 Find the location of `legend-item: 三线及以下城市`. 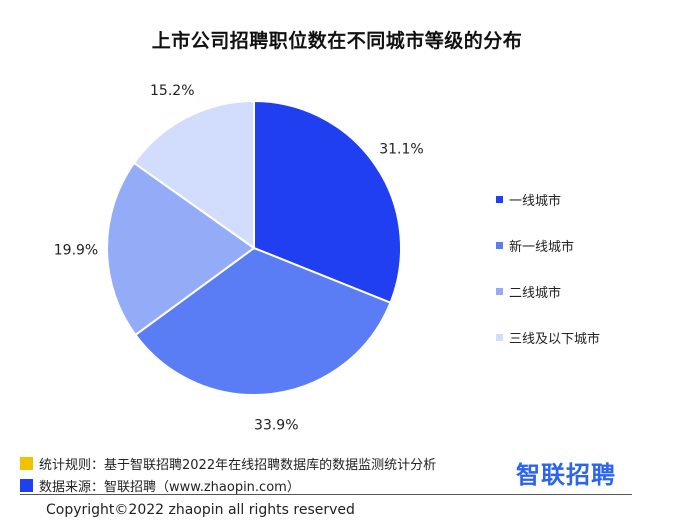

legend-item: 三线及以下城市 is located at coordinates (548, 337).